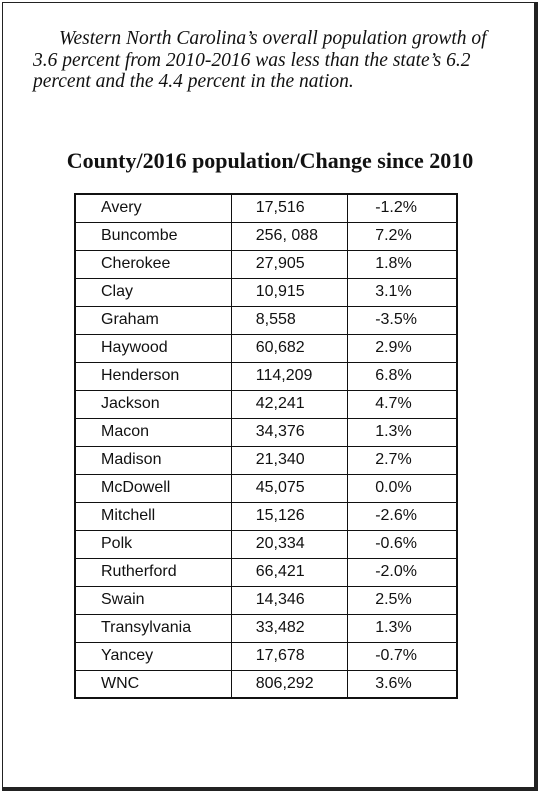 Image resolution: width=540 pixels, height=793 pixels. Describe the element at coordinates (153, 684) in the screenshot. I see `county-cell: WNC` at that location.